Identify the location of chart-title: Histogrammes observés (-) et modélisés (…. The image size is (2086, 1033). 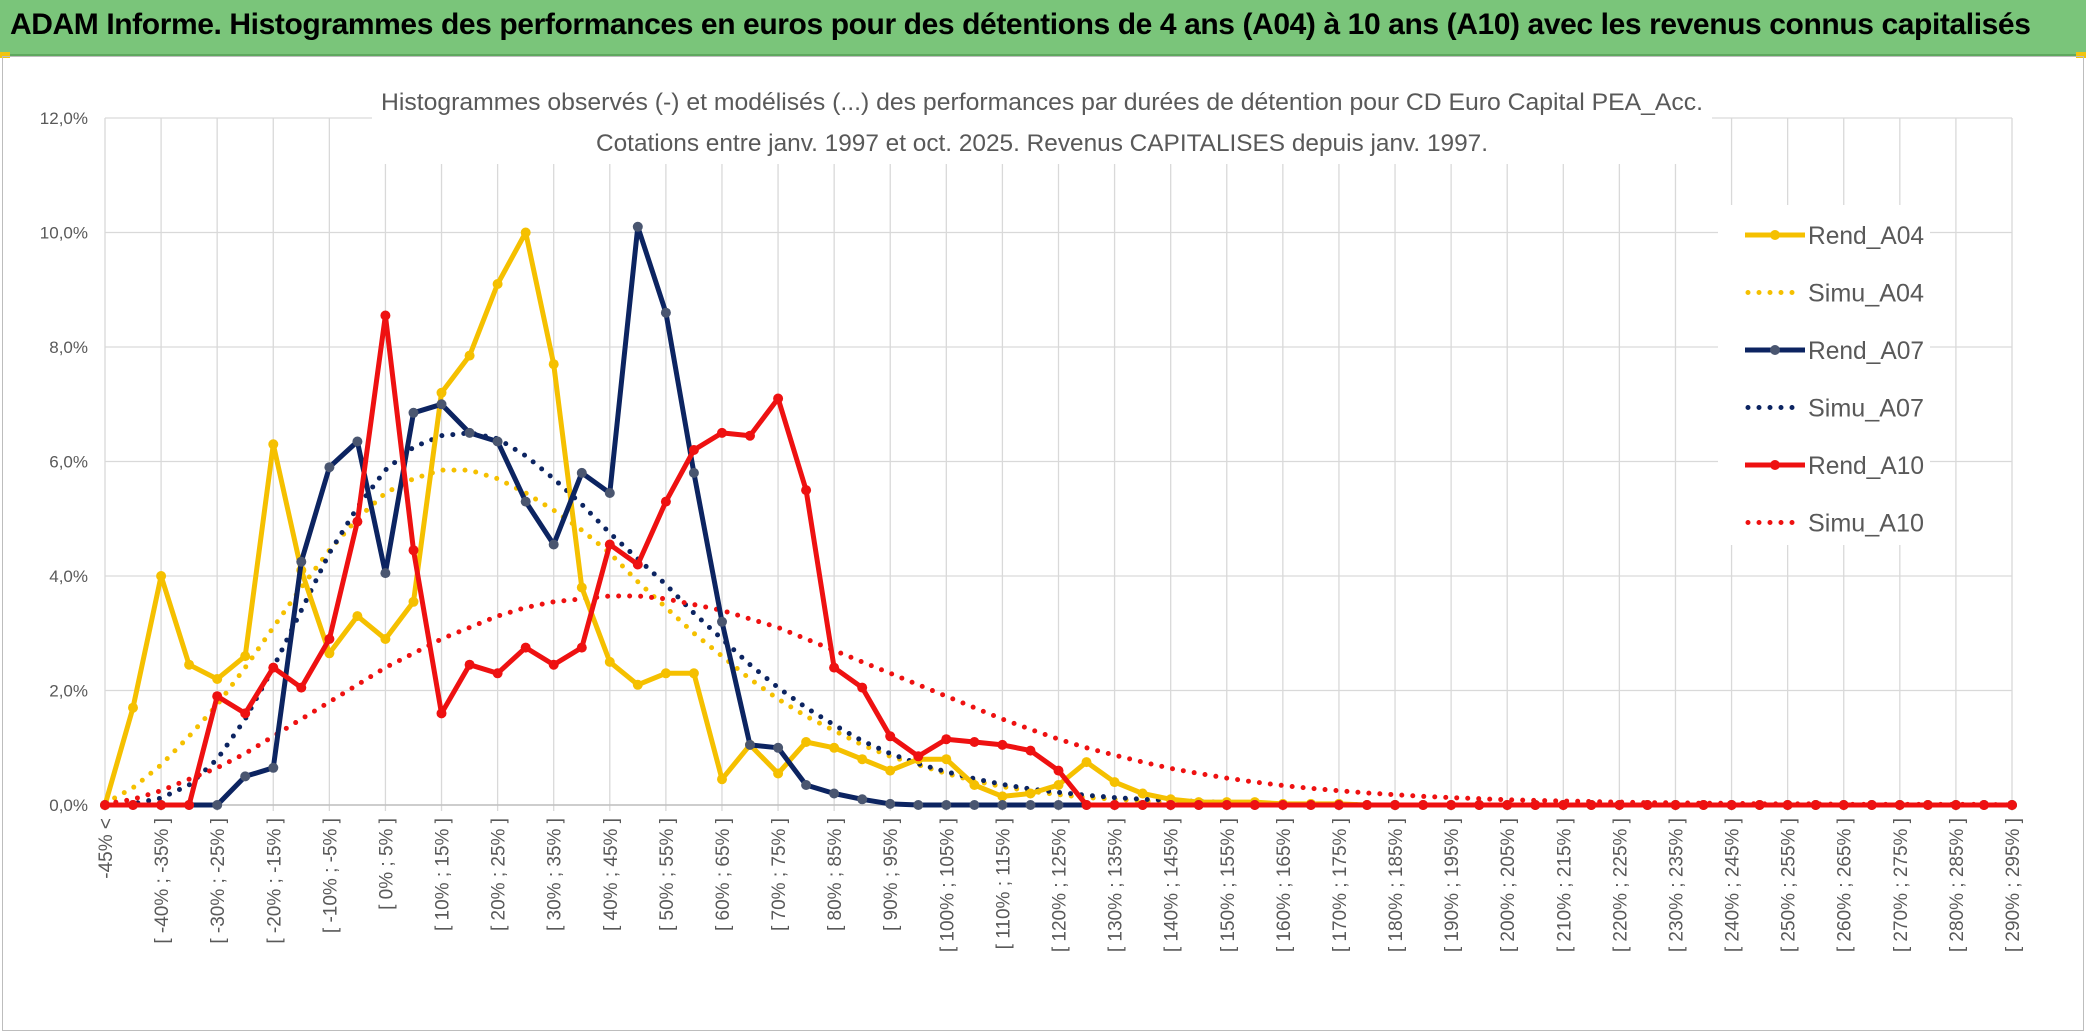
(1042, 102).